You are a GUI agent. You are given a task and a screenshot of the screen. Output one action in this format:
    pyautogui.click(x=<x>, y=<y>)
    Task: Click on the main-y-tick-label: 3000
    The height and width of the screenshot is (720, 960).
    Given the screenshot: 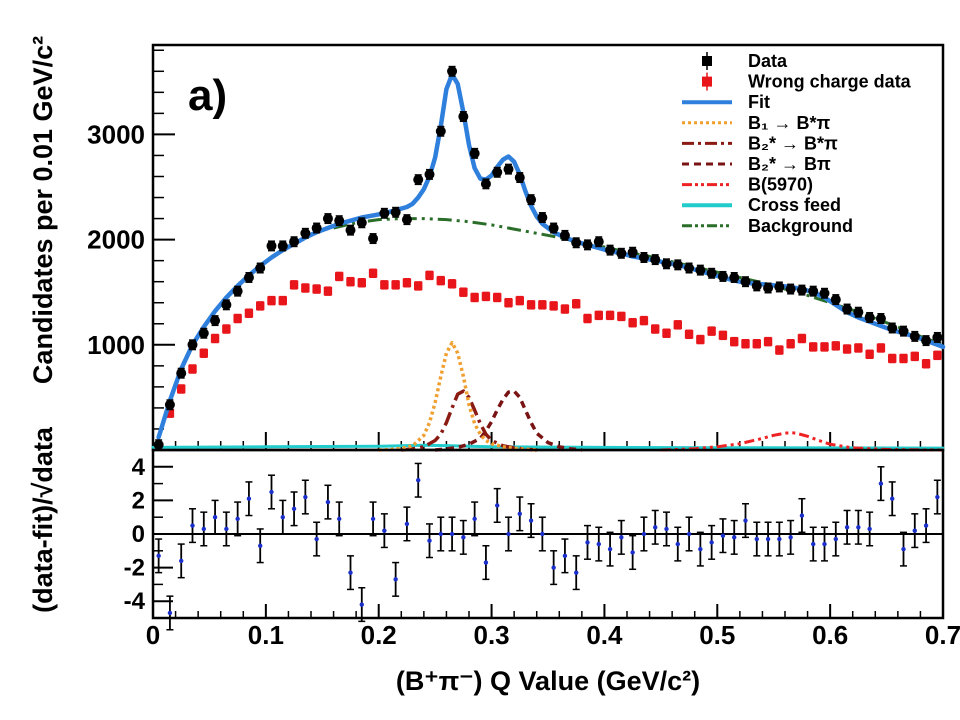 What is the action you would take?
    pyautogui.click(x=116, y=134)
    